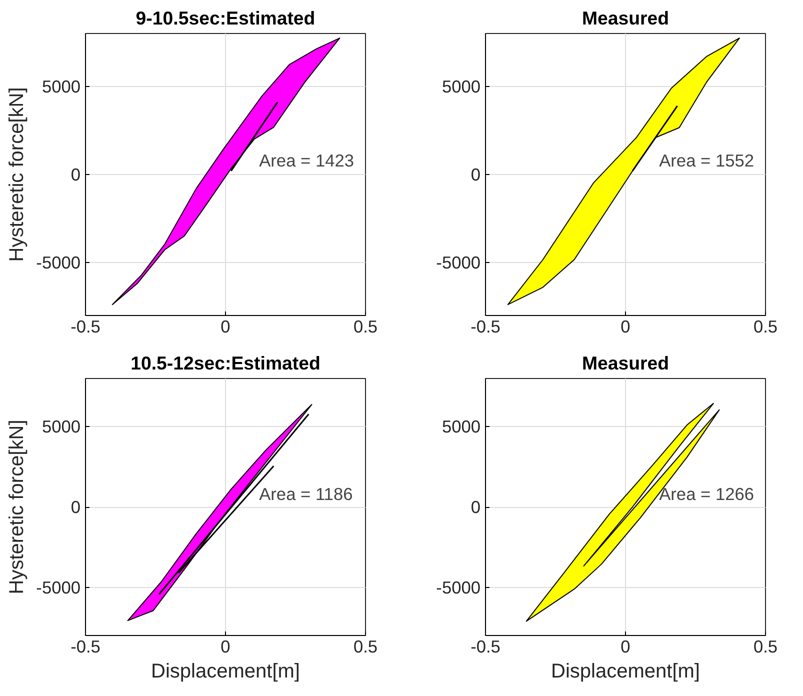 This screenshot has height=696, width=803. What do you see at coordinates (225, 363) in the screenshot?
I see `chart-title: 10.5-12sec:Estimated` at bounding box center [225, 363].